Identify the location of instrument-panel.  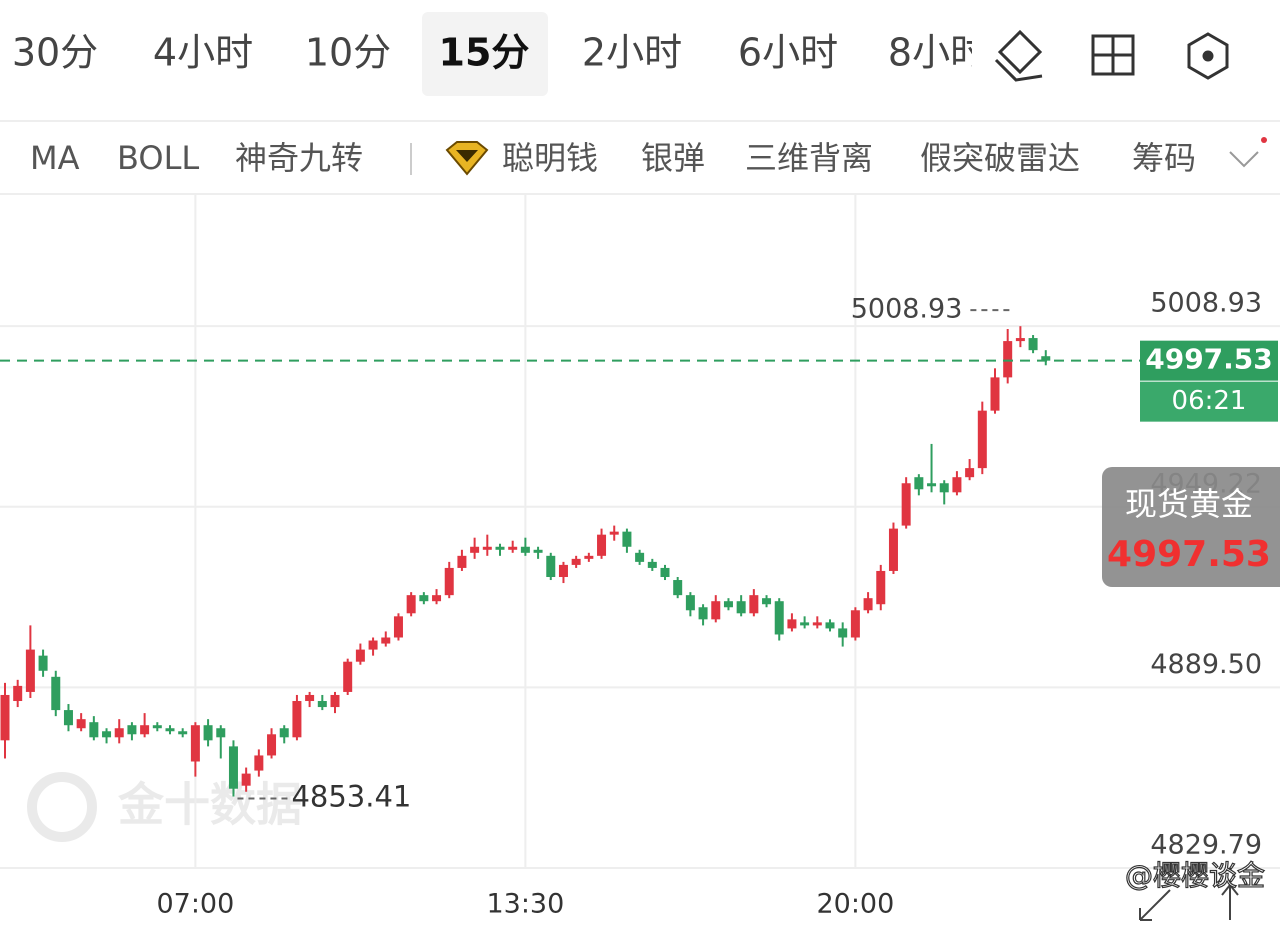
(1191, 527).